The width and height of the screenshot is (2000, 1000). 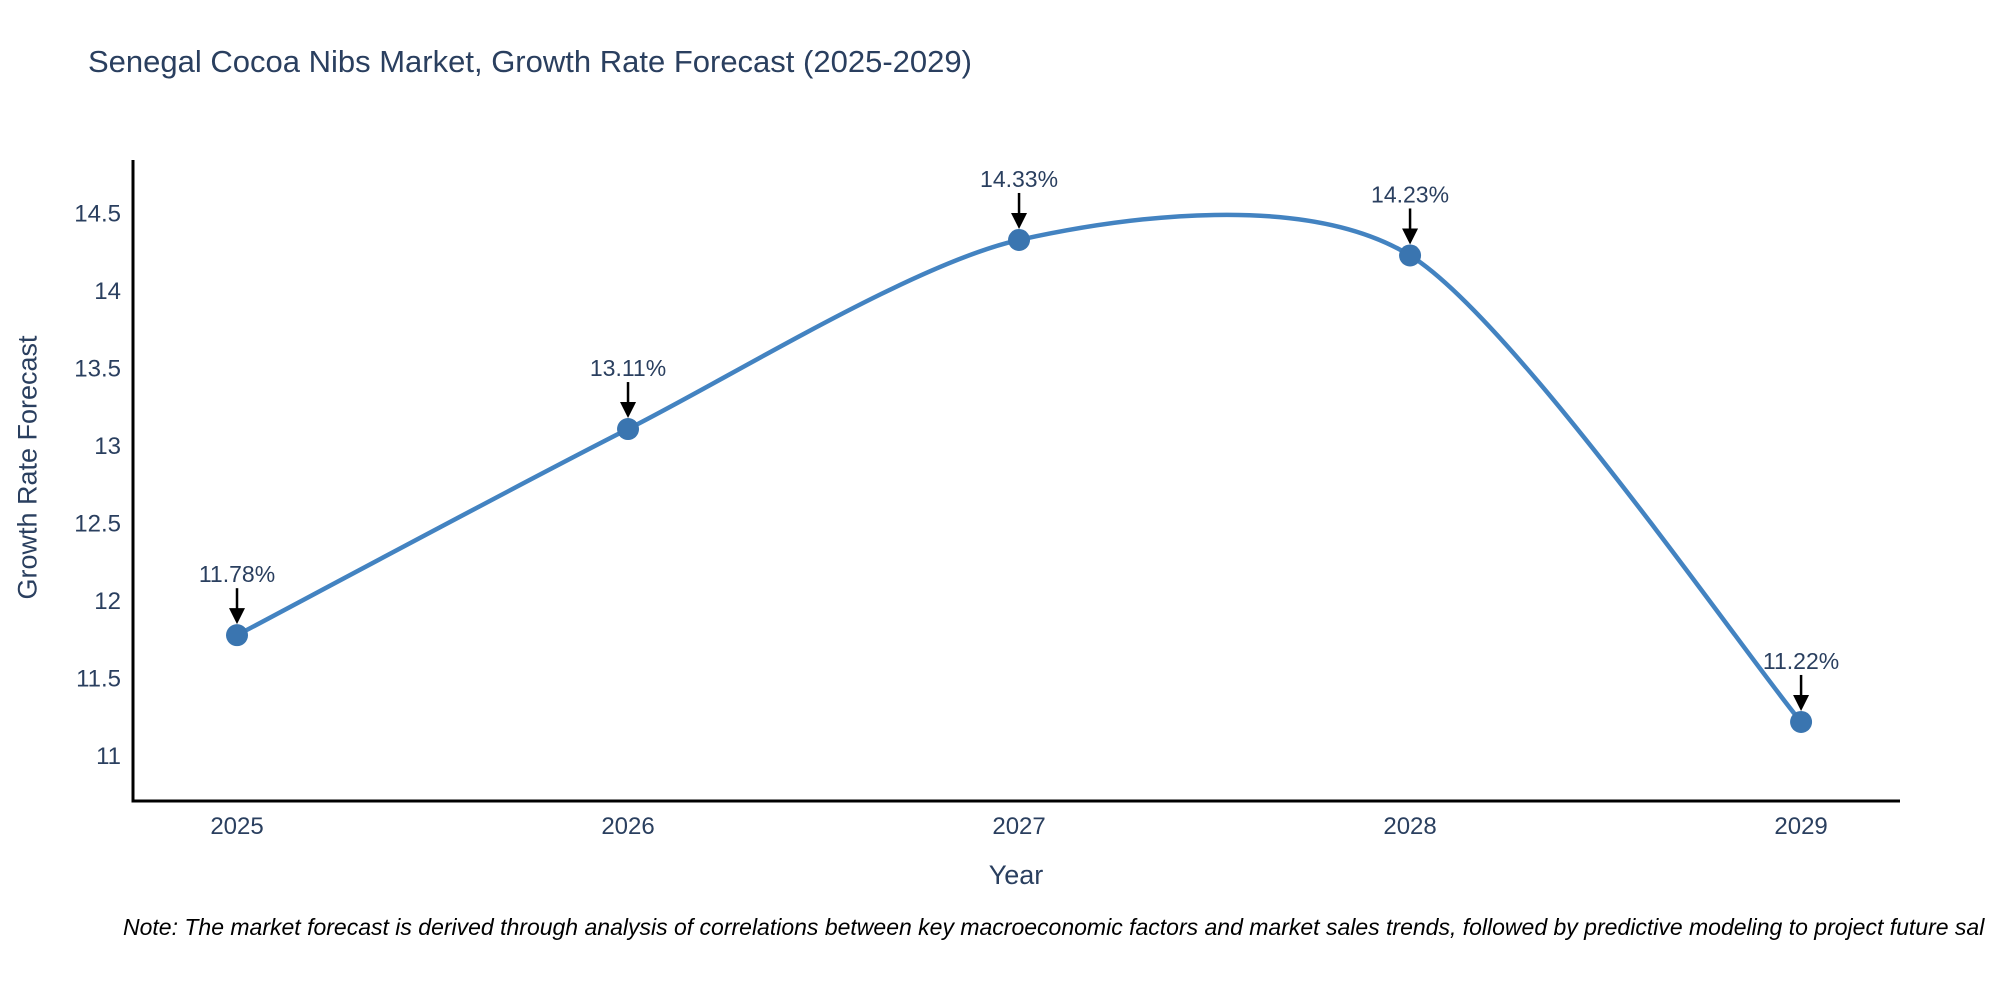 What do you see at coordinates (97, 214) in the screenshot?
I see `y-tick-label: 14.5` at bounding box center [97, 214].